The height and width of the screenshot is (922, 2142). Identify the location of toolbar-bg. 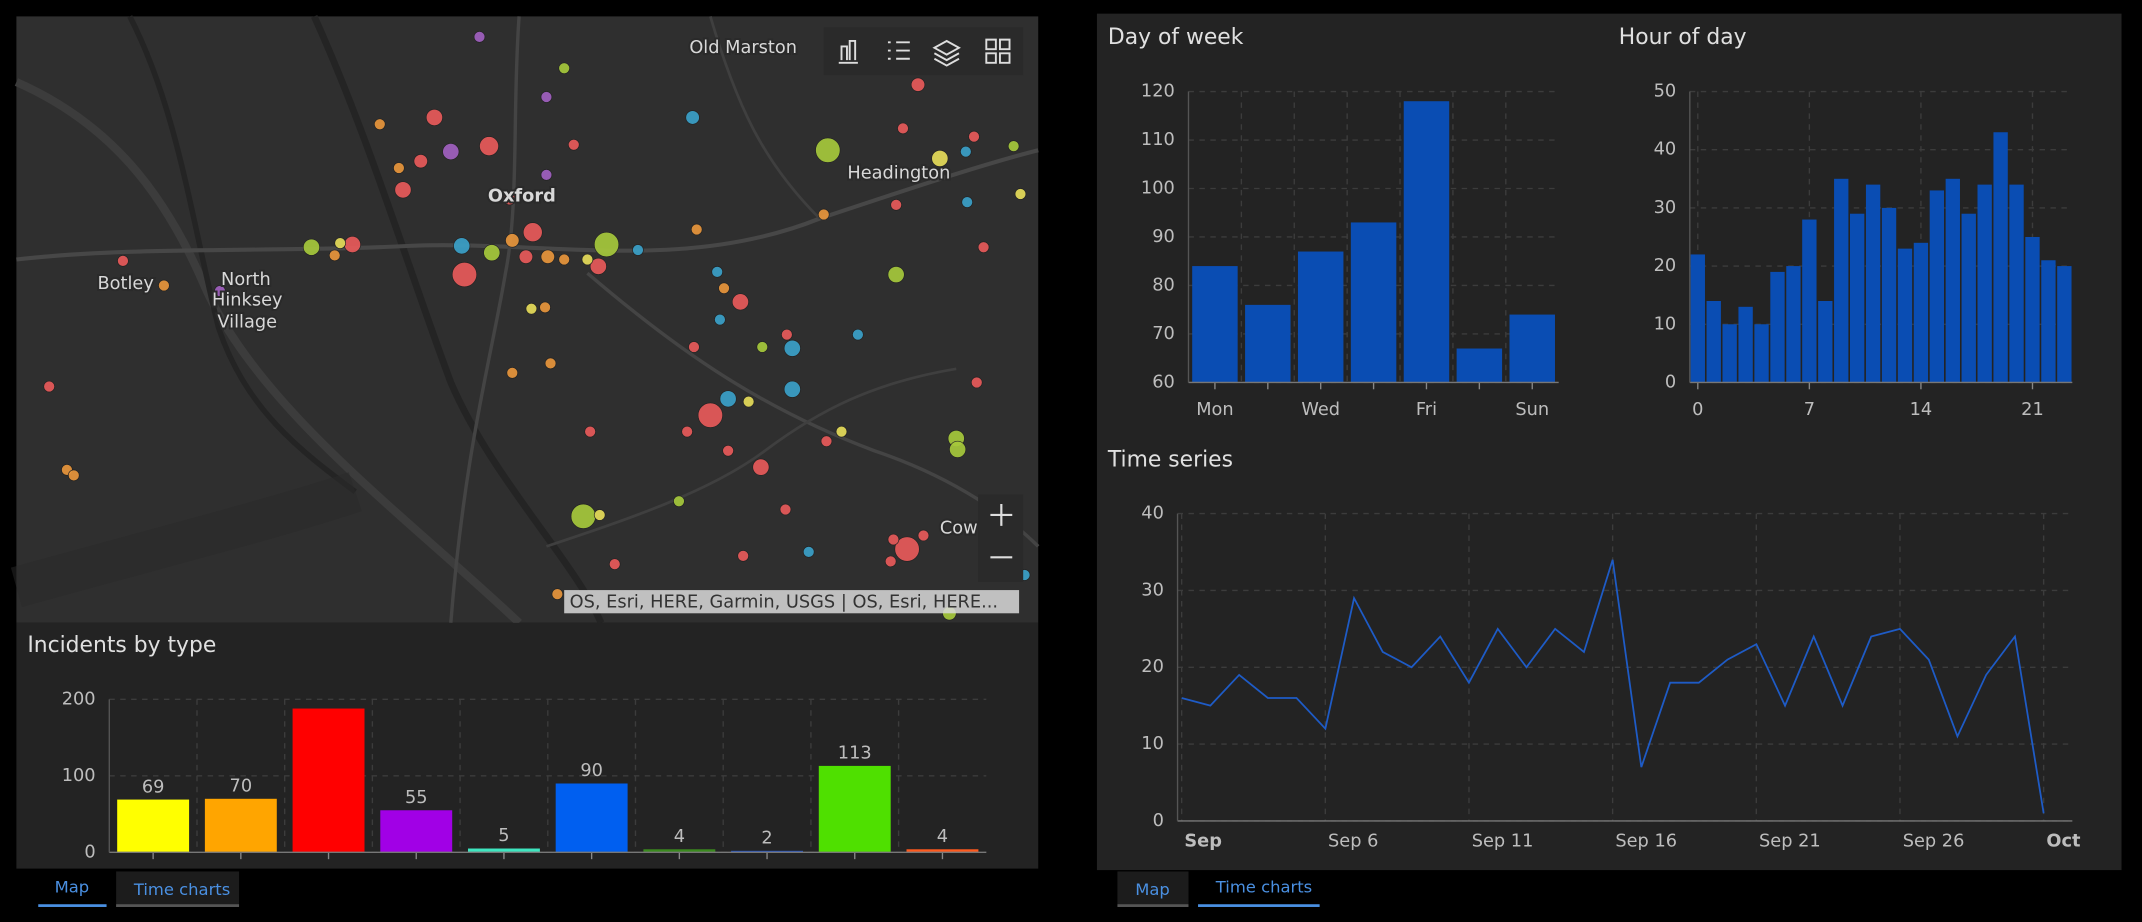
(923, 51).